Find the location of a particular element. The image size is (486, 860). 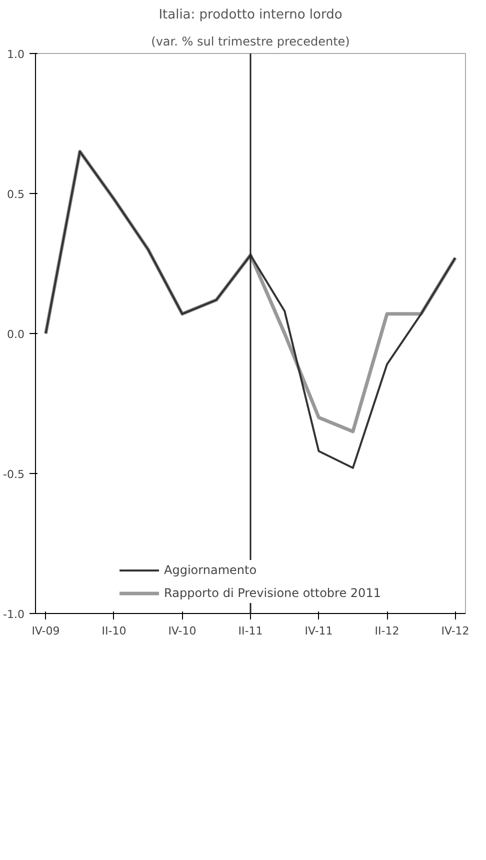

legend-label: Rapporto di Previsione ottobre 2011 is located at coordinates (272, 593).